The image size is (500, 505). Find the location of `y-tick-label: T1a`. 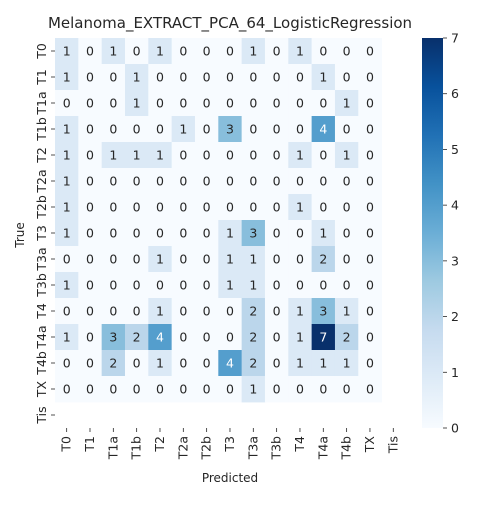

y-tick-label: T1a is located at coordinates (41, 103).